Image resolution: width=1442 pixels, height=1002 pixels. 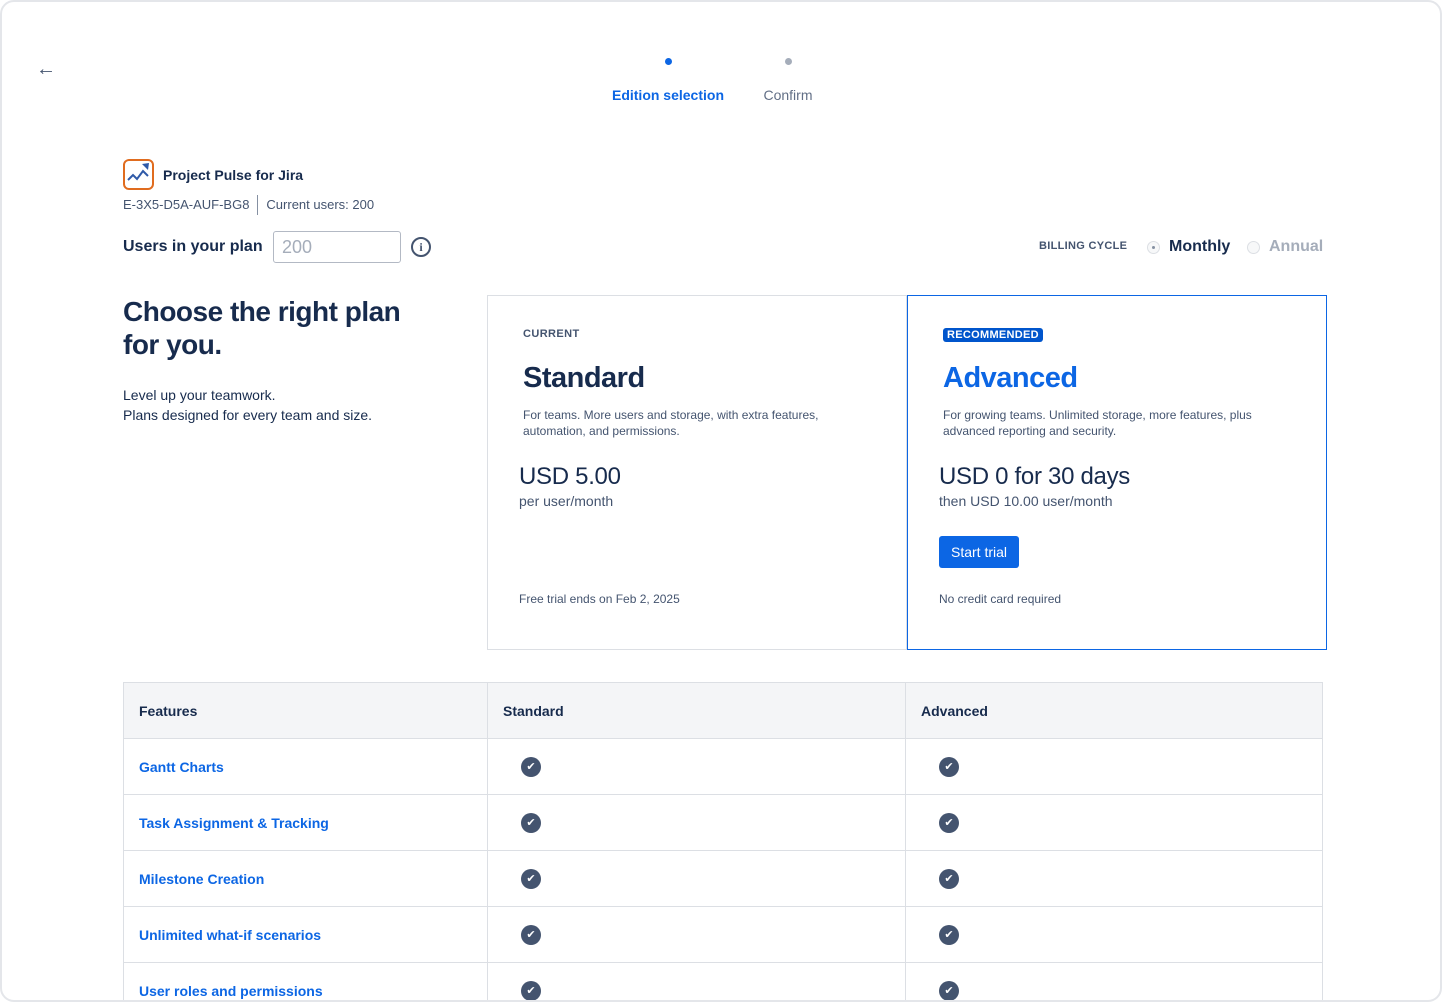 I want to click on plan-price-unit: then USD 10.00 user/month, so click(x=1026, y=501).